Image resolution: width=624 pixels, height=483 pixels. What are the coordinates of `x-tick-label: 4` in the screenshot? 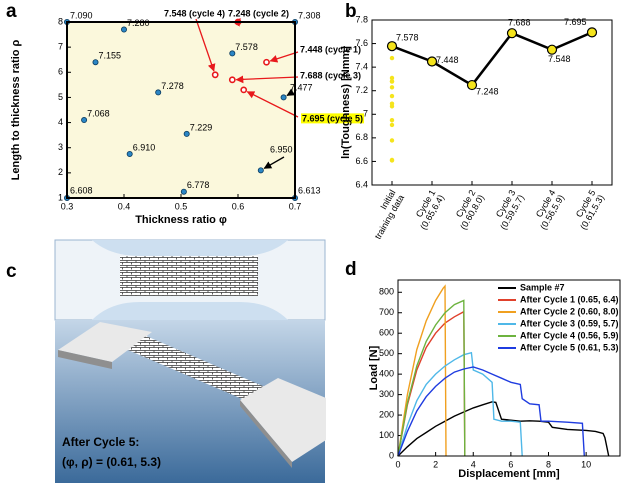 It's located at (473, 464).